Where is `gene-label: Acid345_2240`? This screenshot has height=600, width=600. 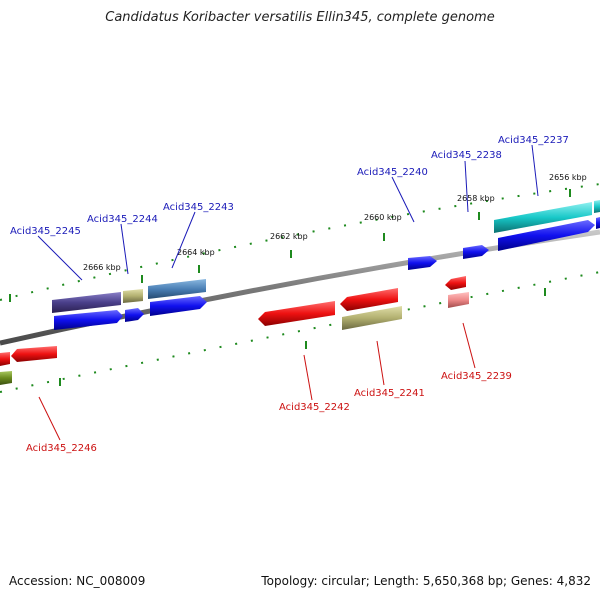 gene-label: Acid345_2240 is located at coordinates (392, 172).